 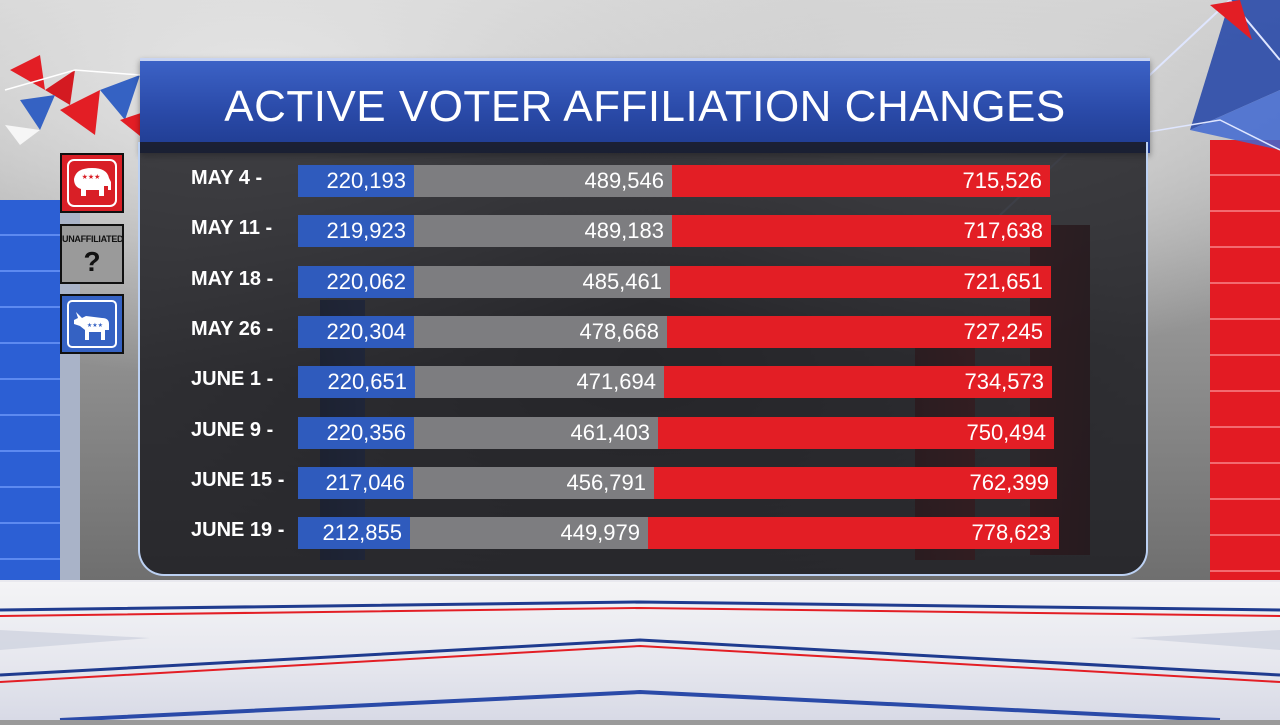 What do you see at coordinates (533, 483) in the screenshot?
I see `bar-unaffiliated: 456,791` at bounding box center [533, 483].